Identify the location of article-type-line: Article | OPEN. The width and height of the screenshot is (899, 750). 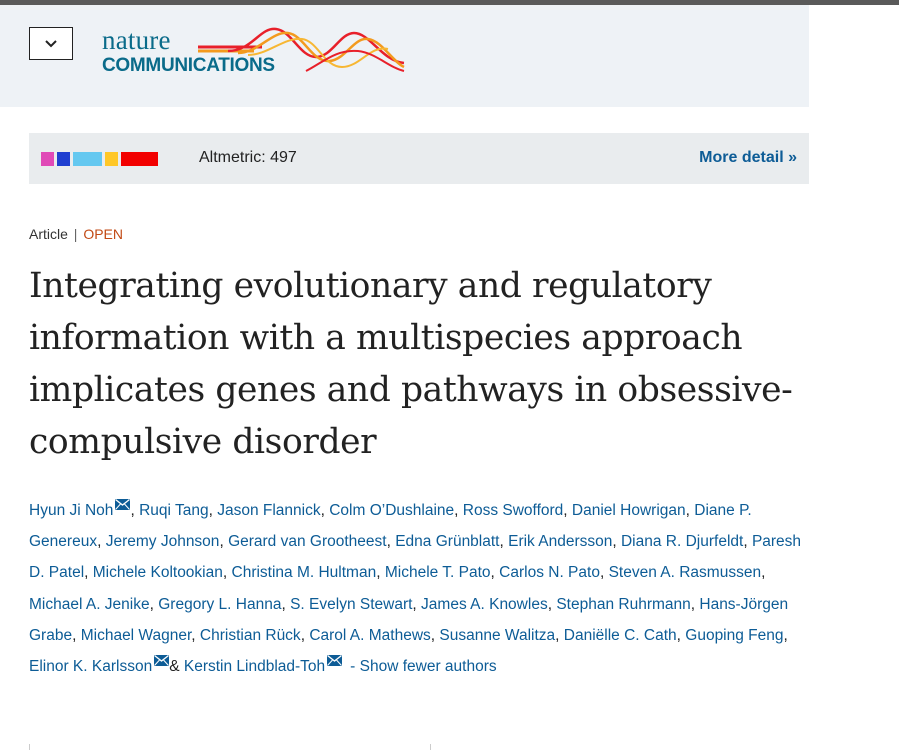
(76, 234).